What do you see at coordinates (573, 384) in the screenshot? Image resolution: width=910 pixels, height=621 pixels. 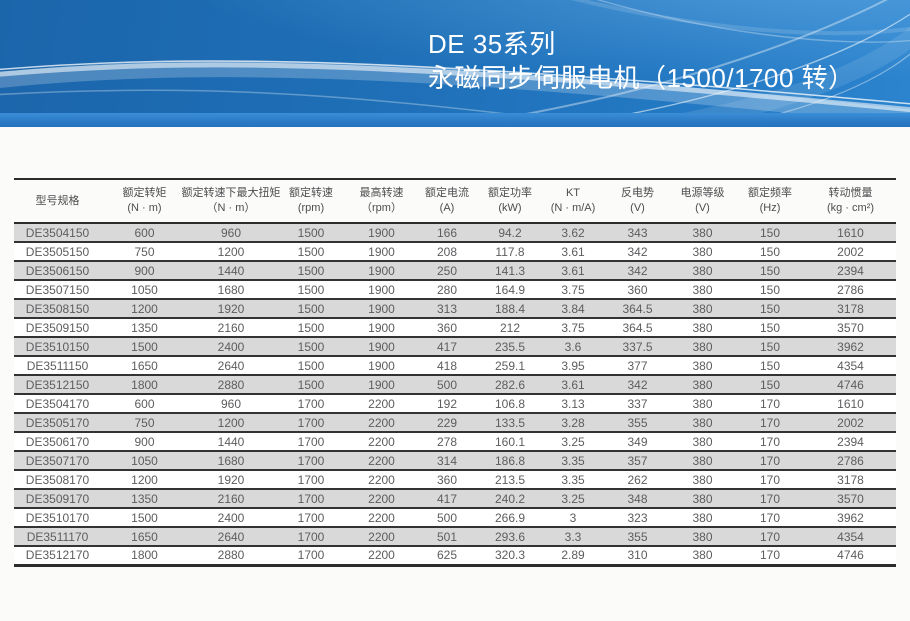 I see `value-cell: 3.61` at bounding box center [573, 384].